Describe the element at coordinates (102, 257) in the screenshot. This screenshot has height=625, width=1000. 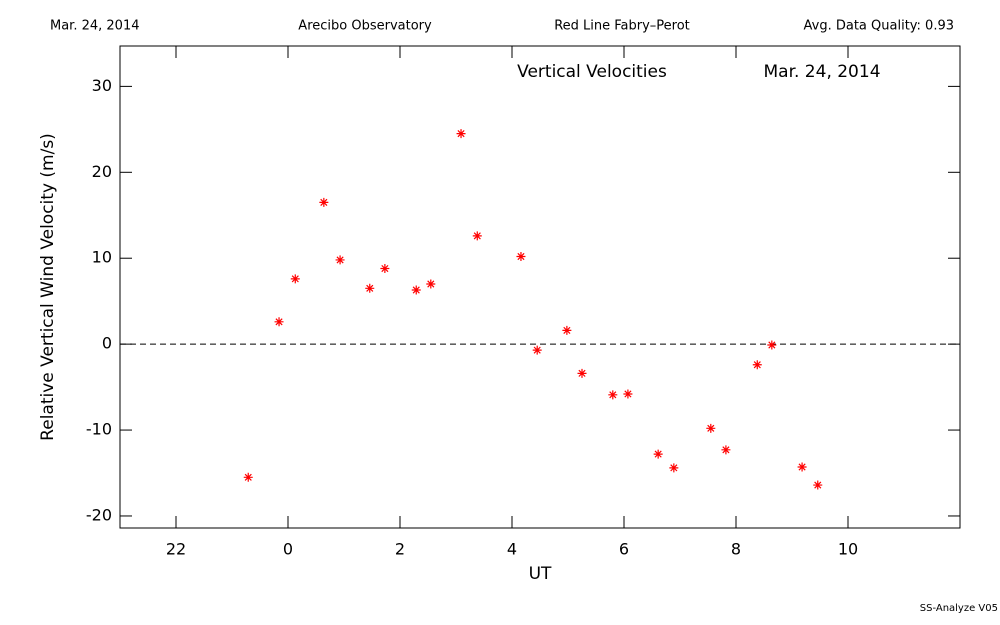
I see `y-tick-label: 10` at that location.